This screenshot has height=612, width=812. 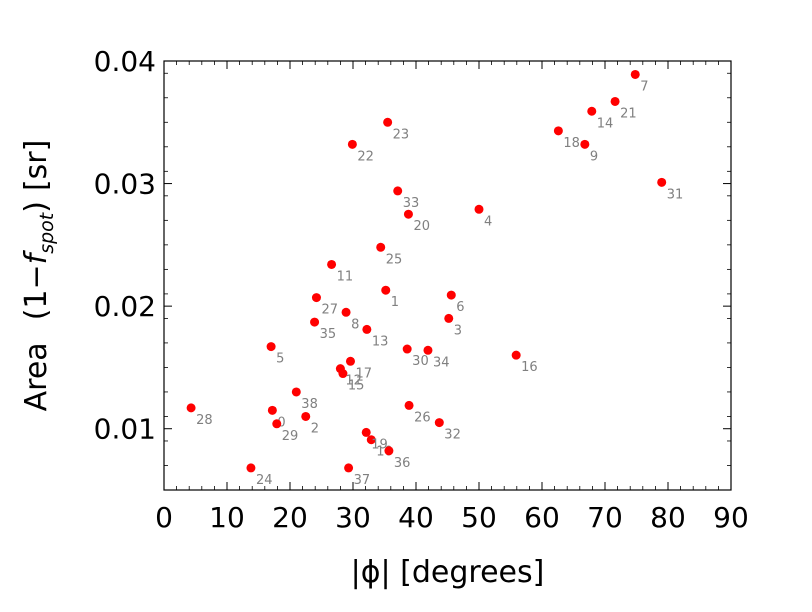 I want to click on point-label: 21, so click(x=628, y=113).